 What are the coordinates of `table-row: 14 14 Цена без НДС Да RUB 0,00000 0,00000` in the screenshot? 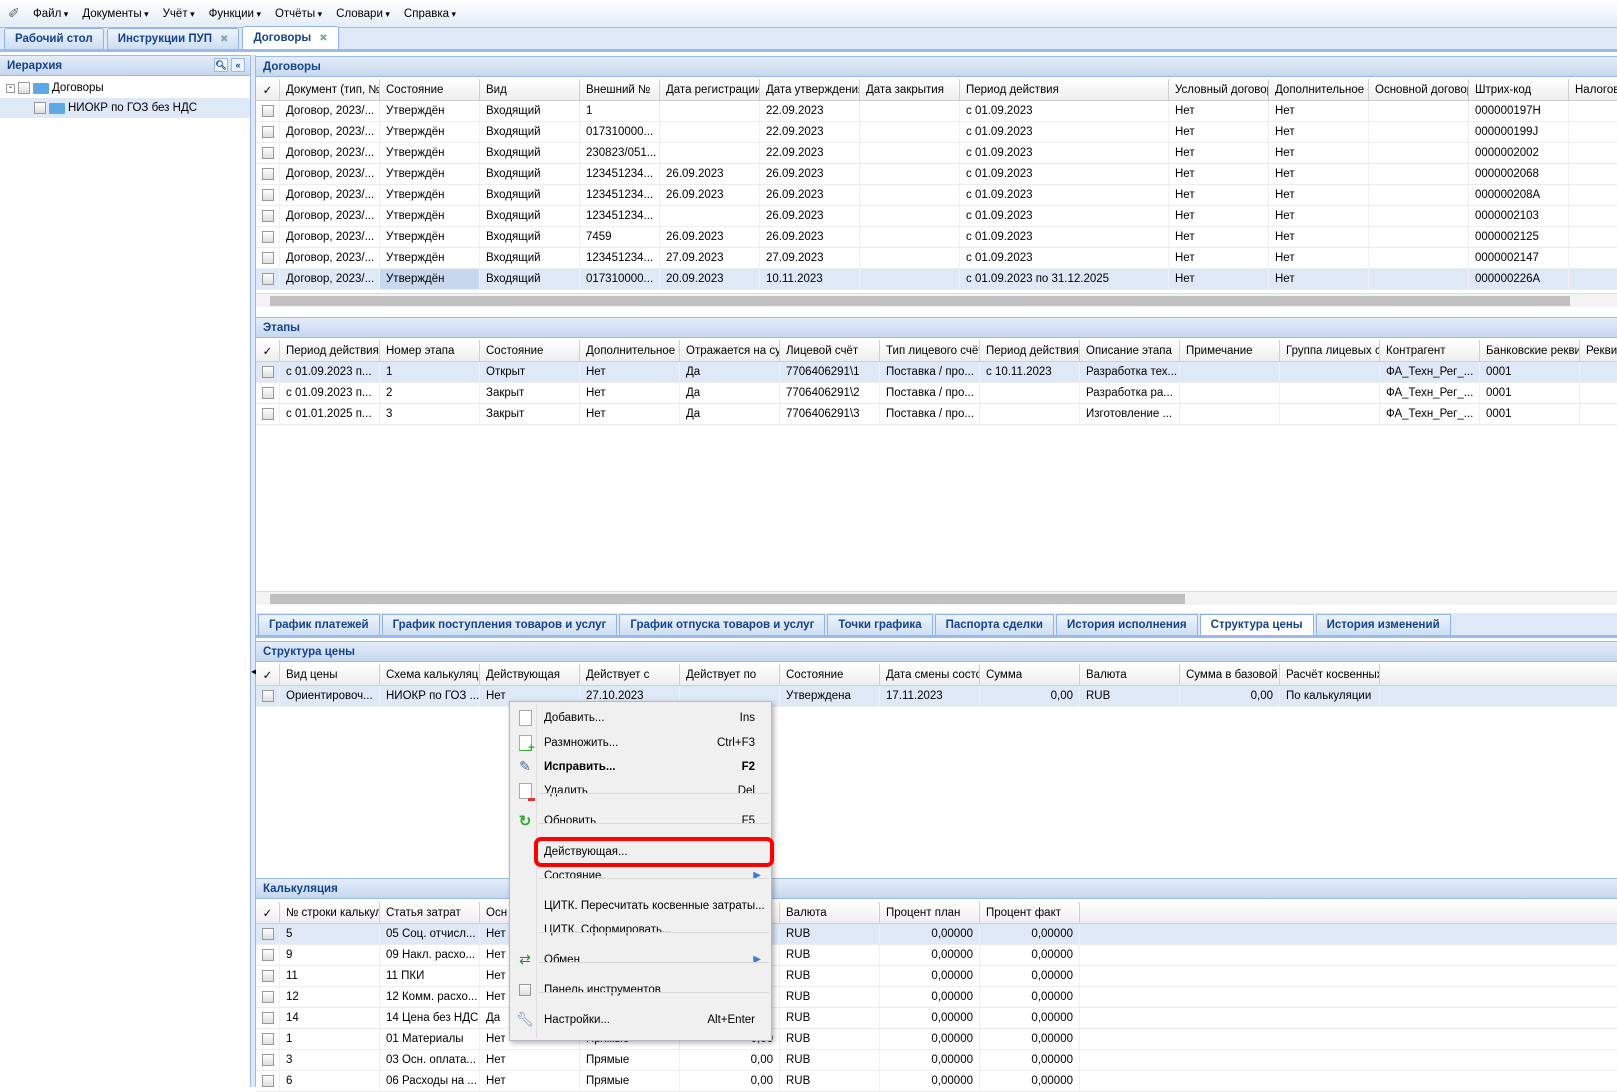 It's located at (936, 1018).